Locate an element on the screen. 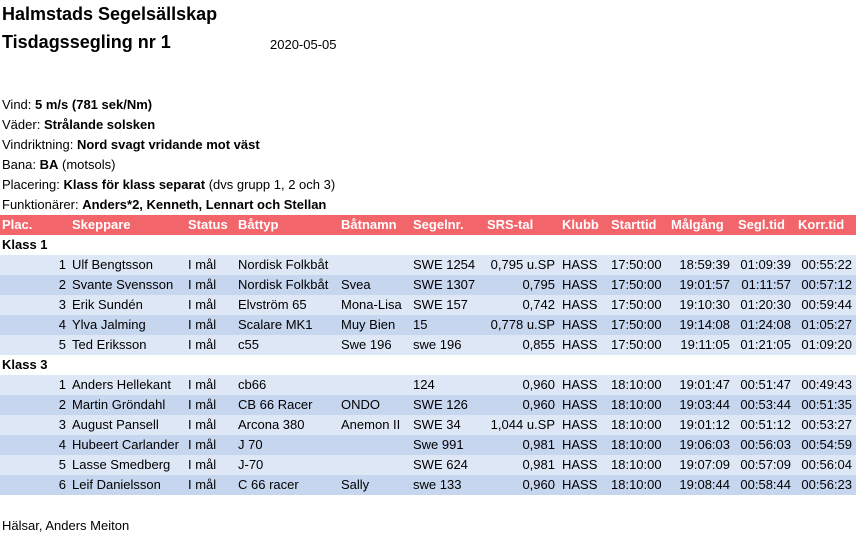 This screenshot has height=541, width=861. cell: 0,742 is located at coordinates (538, 304).